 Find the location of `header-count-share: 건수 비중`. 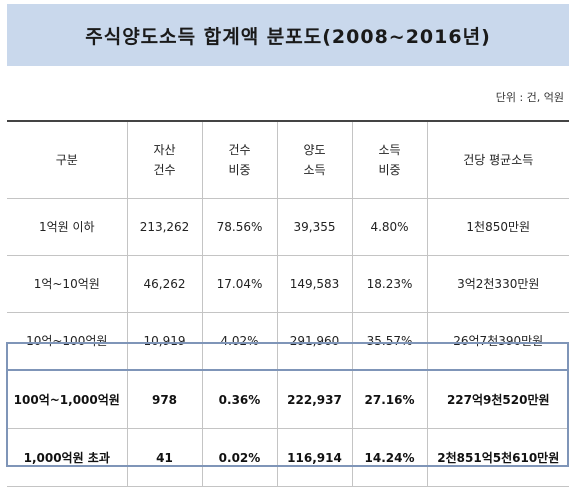

header-count-share: 건수 비중 is located at coordinates (239, 159).